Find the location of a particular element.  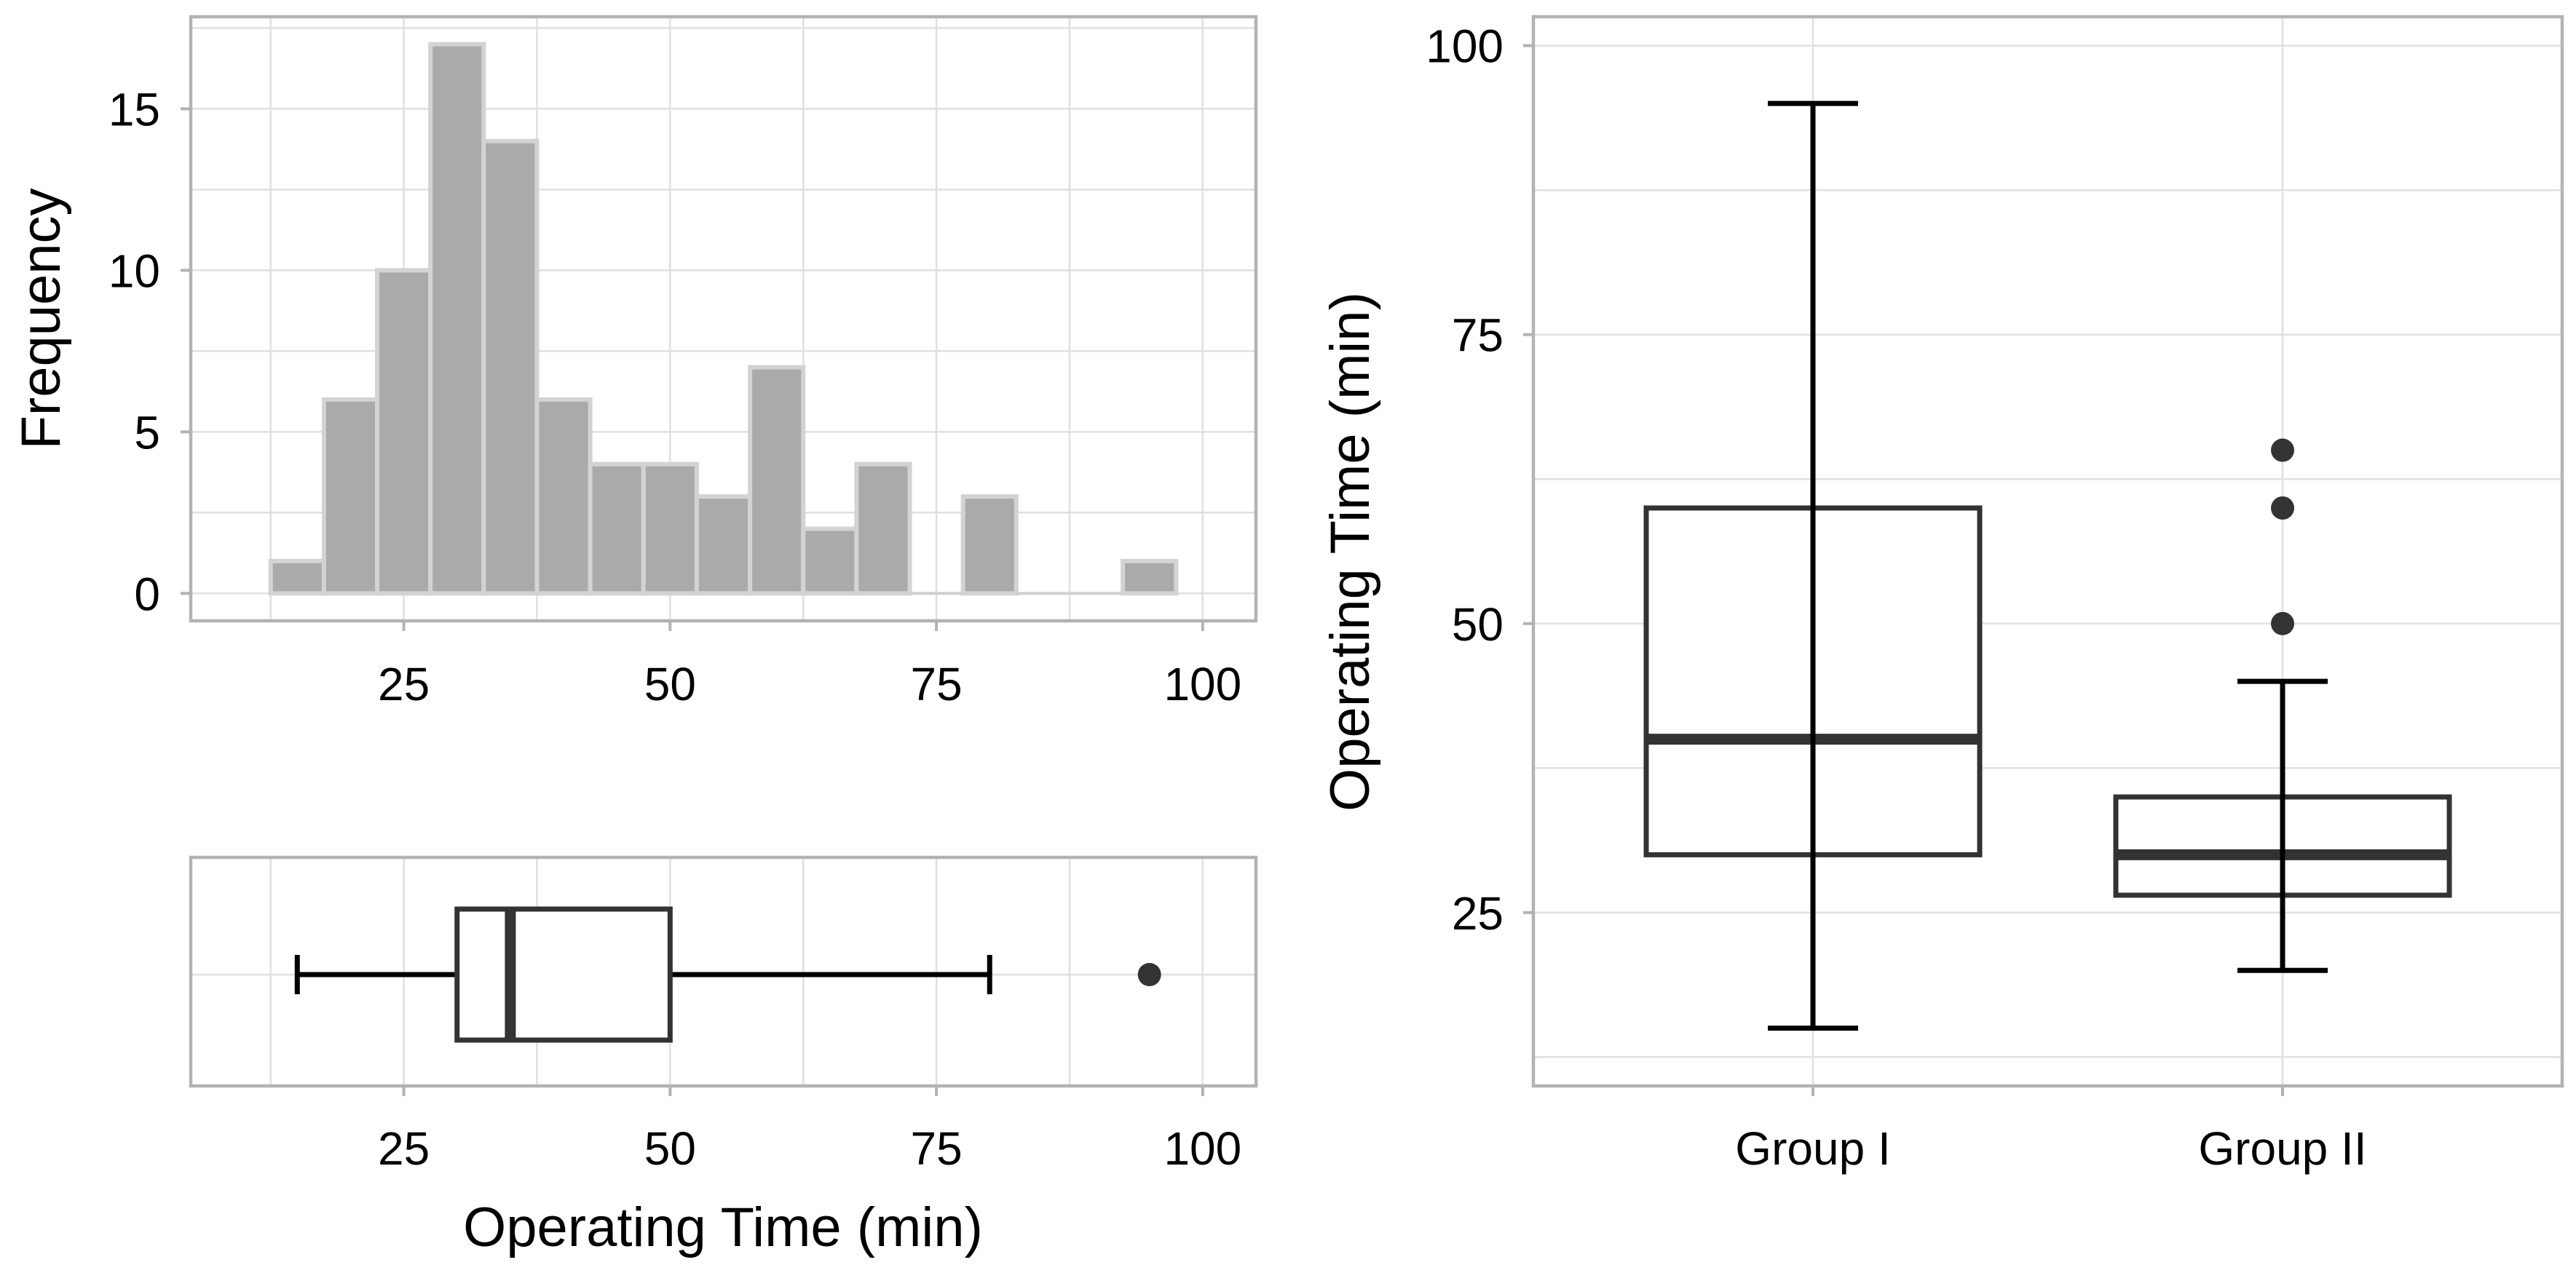

hbox-x-tick-label: 75 is located at coordinates (937, 1148).